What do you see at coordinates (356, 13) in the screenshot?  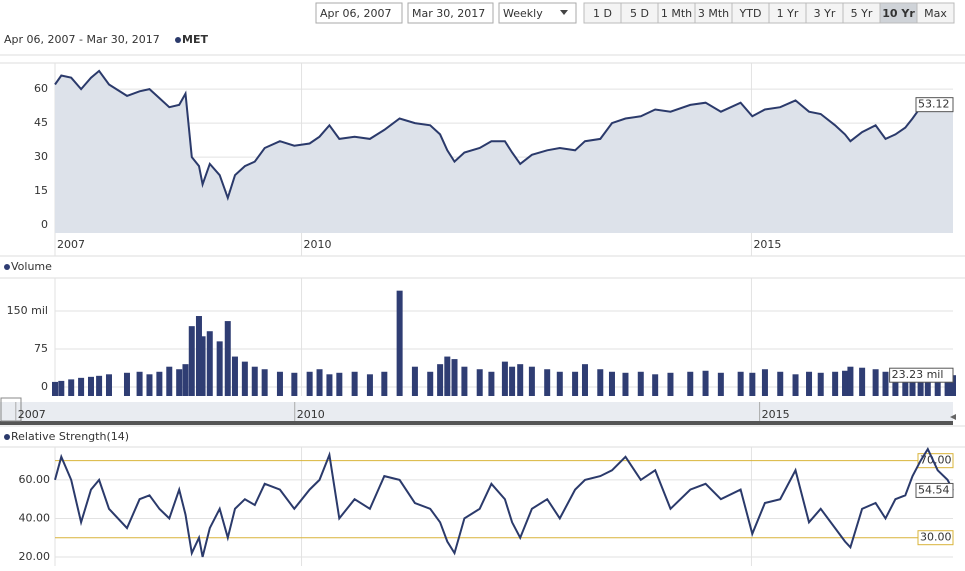 I see `start-date: Apr 06, 2007` at bounding box center [356, 13].